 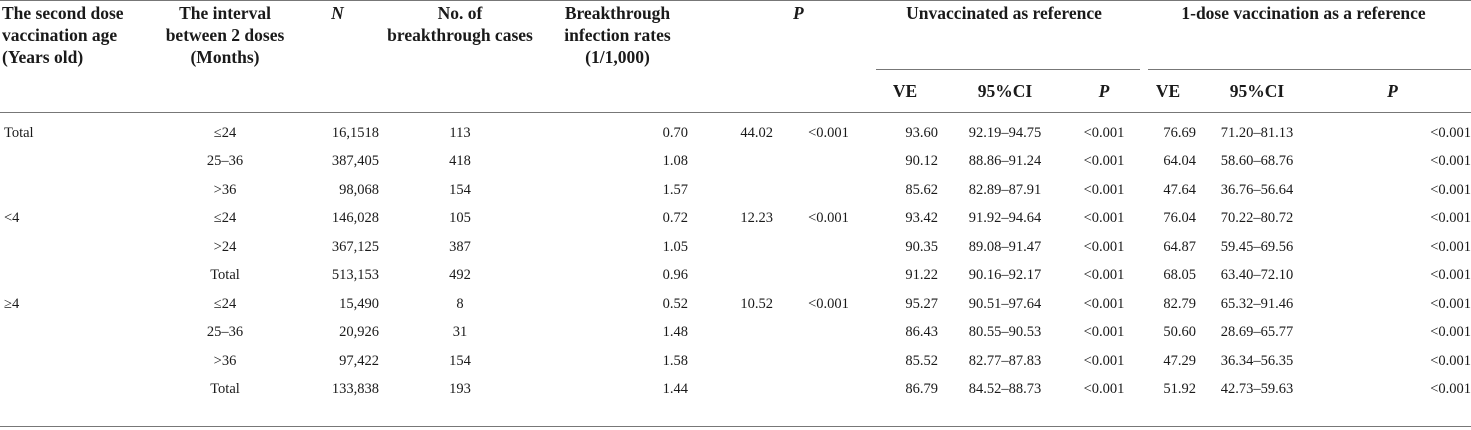 What do you see at coordinates (1180, 303) in the screenshot?
I see `cell-ve-onedose: 82.79` at bounding box center [1180, 303].